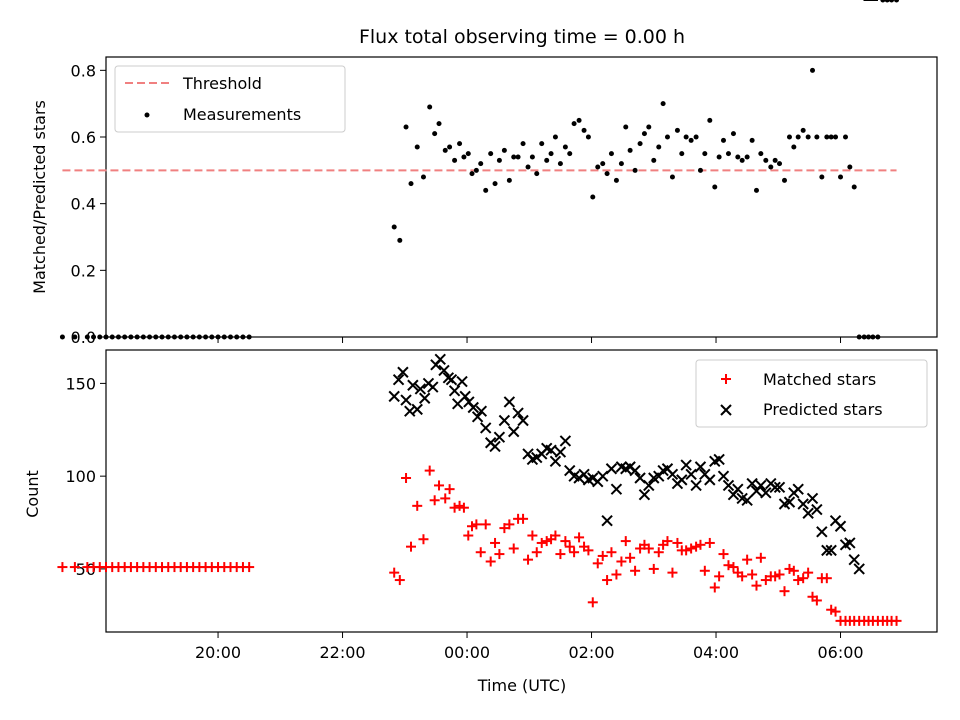 This screenshot has height=720, width=960. Describe the element at coordinates (218, 652) in the screenshot. I see `x-tick-label: 20:00` at that location.